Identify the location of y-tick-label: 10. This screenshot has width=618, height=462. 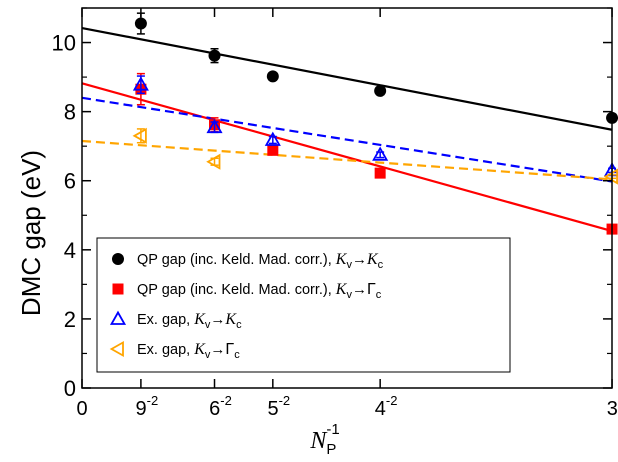
(64, 43).